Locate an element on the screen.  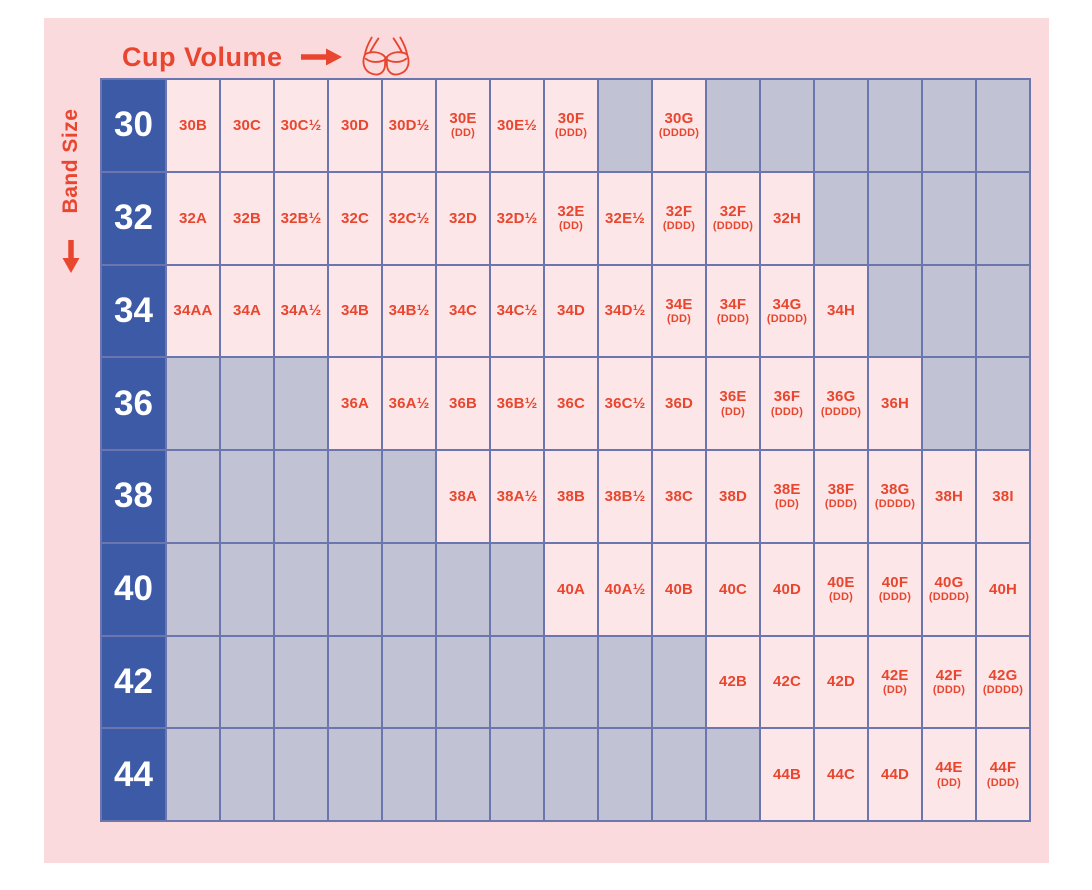
size-cell: 36H is located at coordinates (895, 403).